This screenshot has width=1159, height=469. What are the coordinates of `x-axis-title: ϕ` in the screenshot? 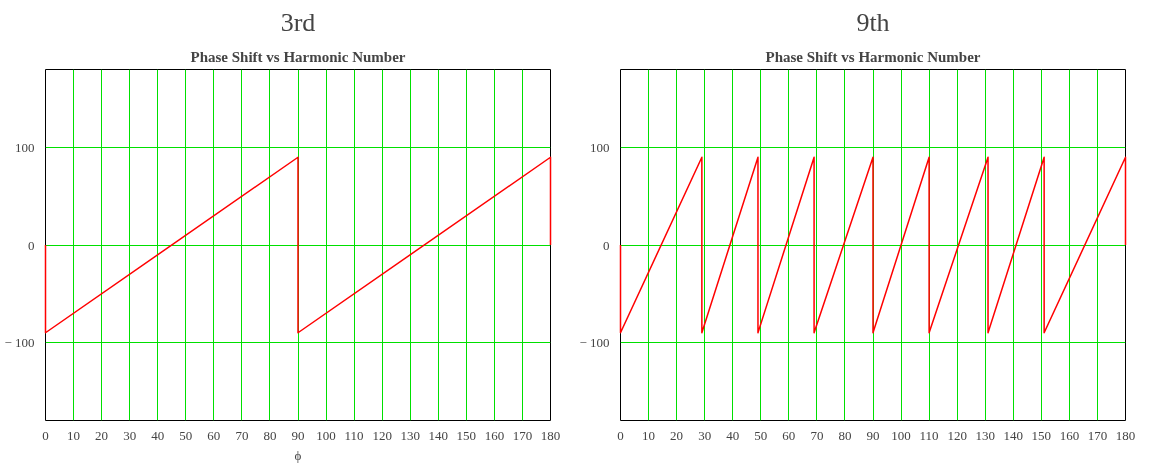 It's located at (298, 455).